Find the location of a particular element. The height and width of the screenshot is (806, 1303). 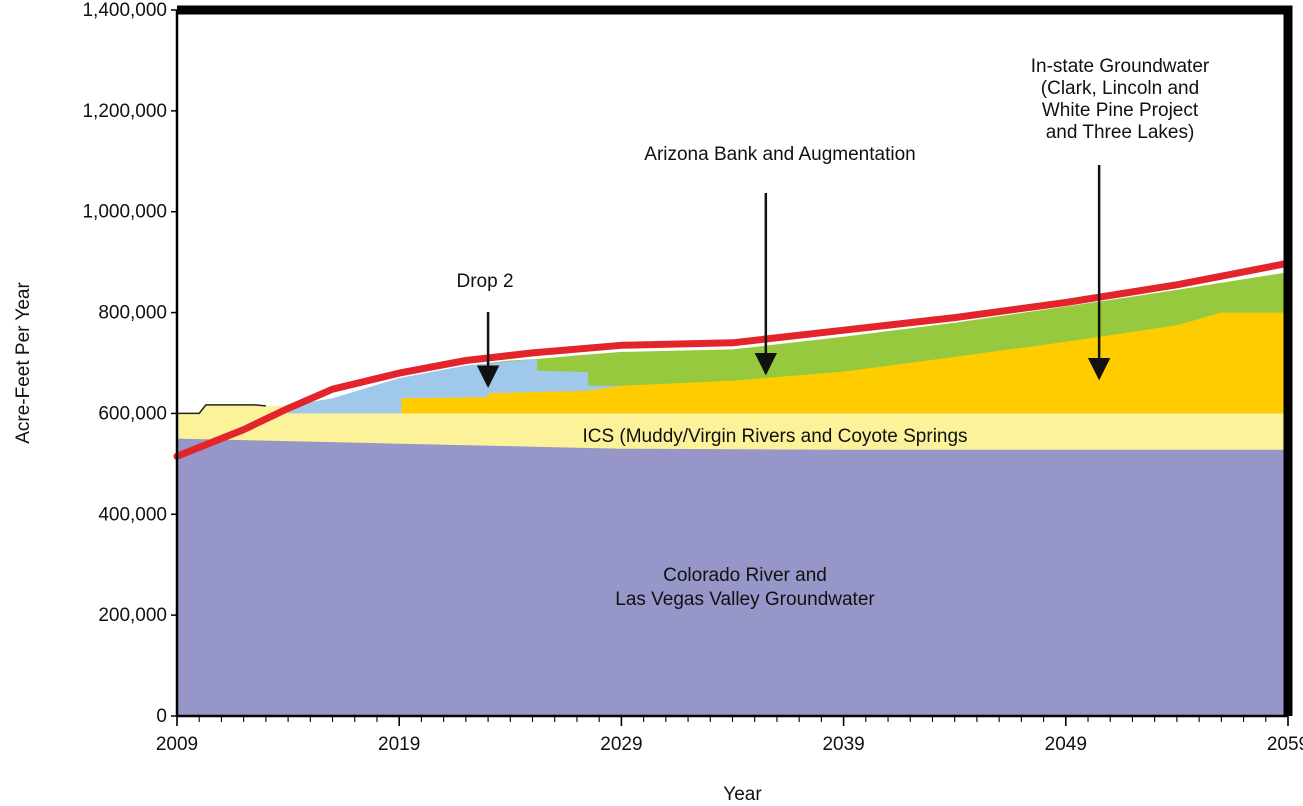

annotation-line: Colorado River and is located at coordinates (745, 575).